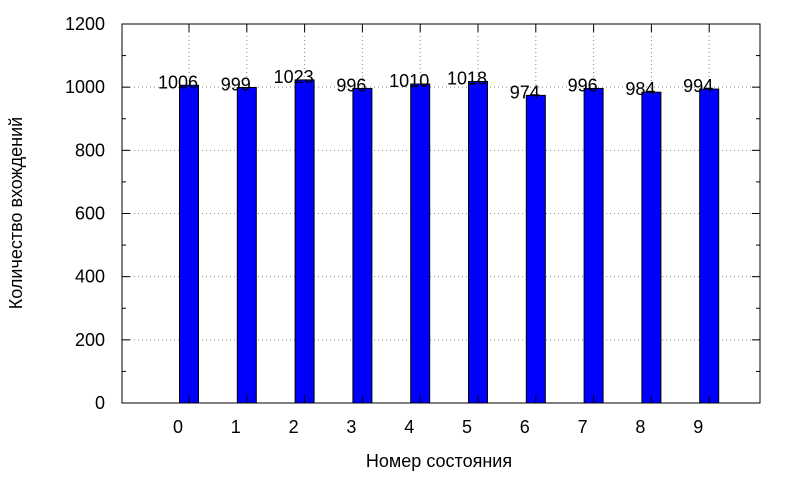 This screenshot has height=480, width=800. I want to click on x-tick-label: 3, so click(351, 427).